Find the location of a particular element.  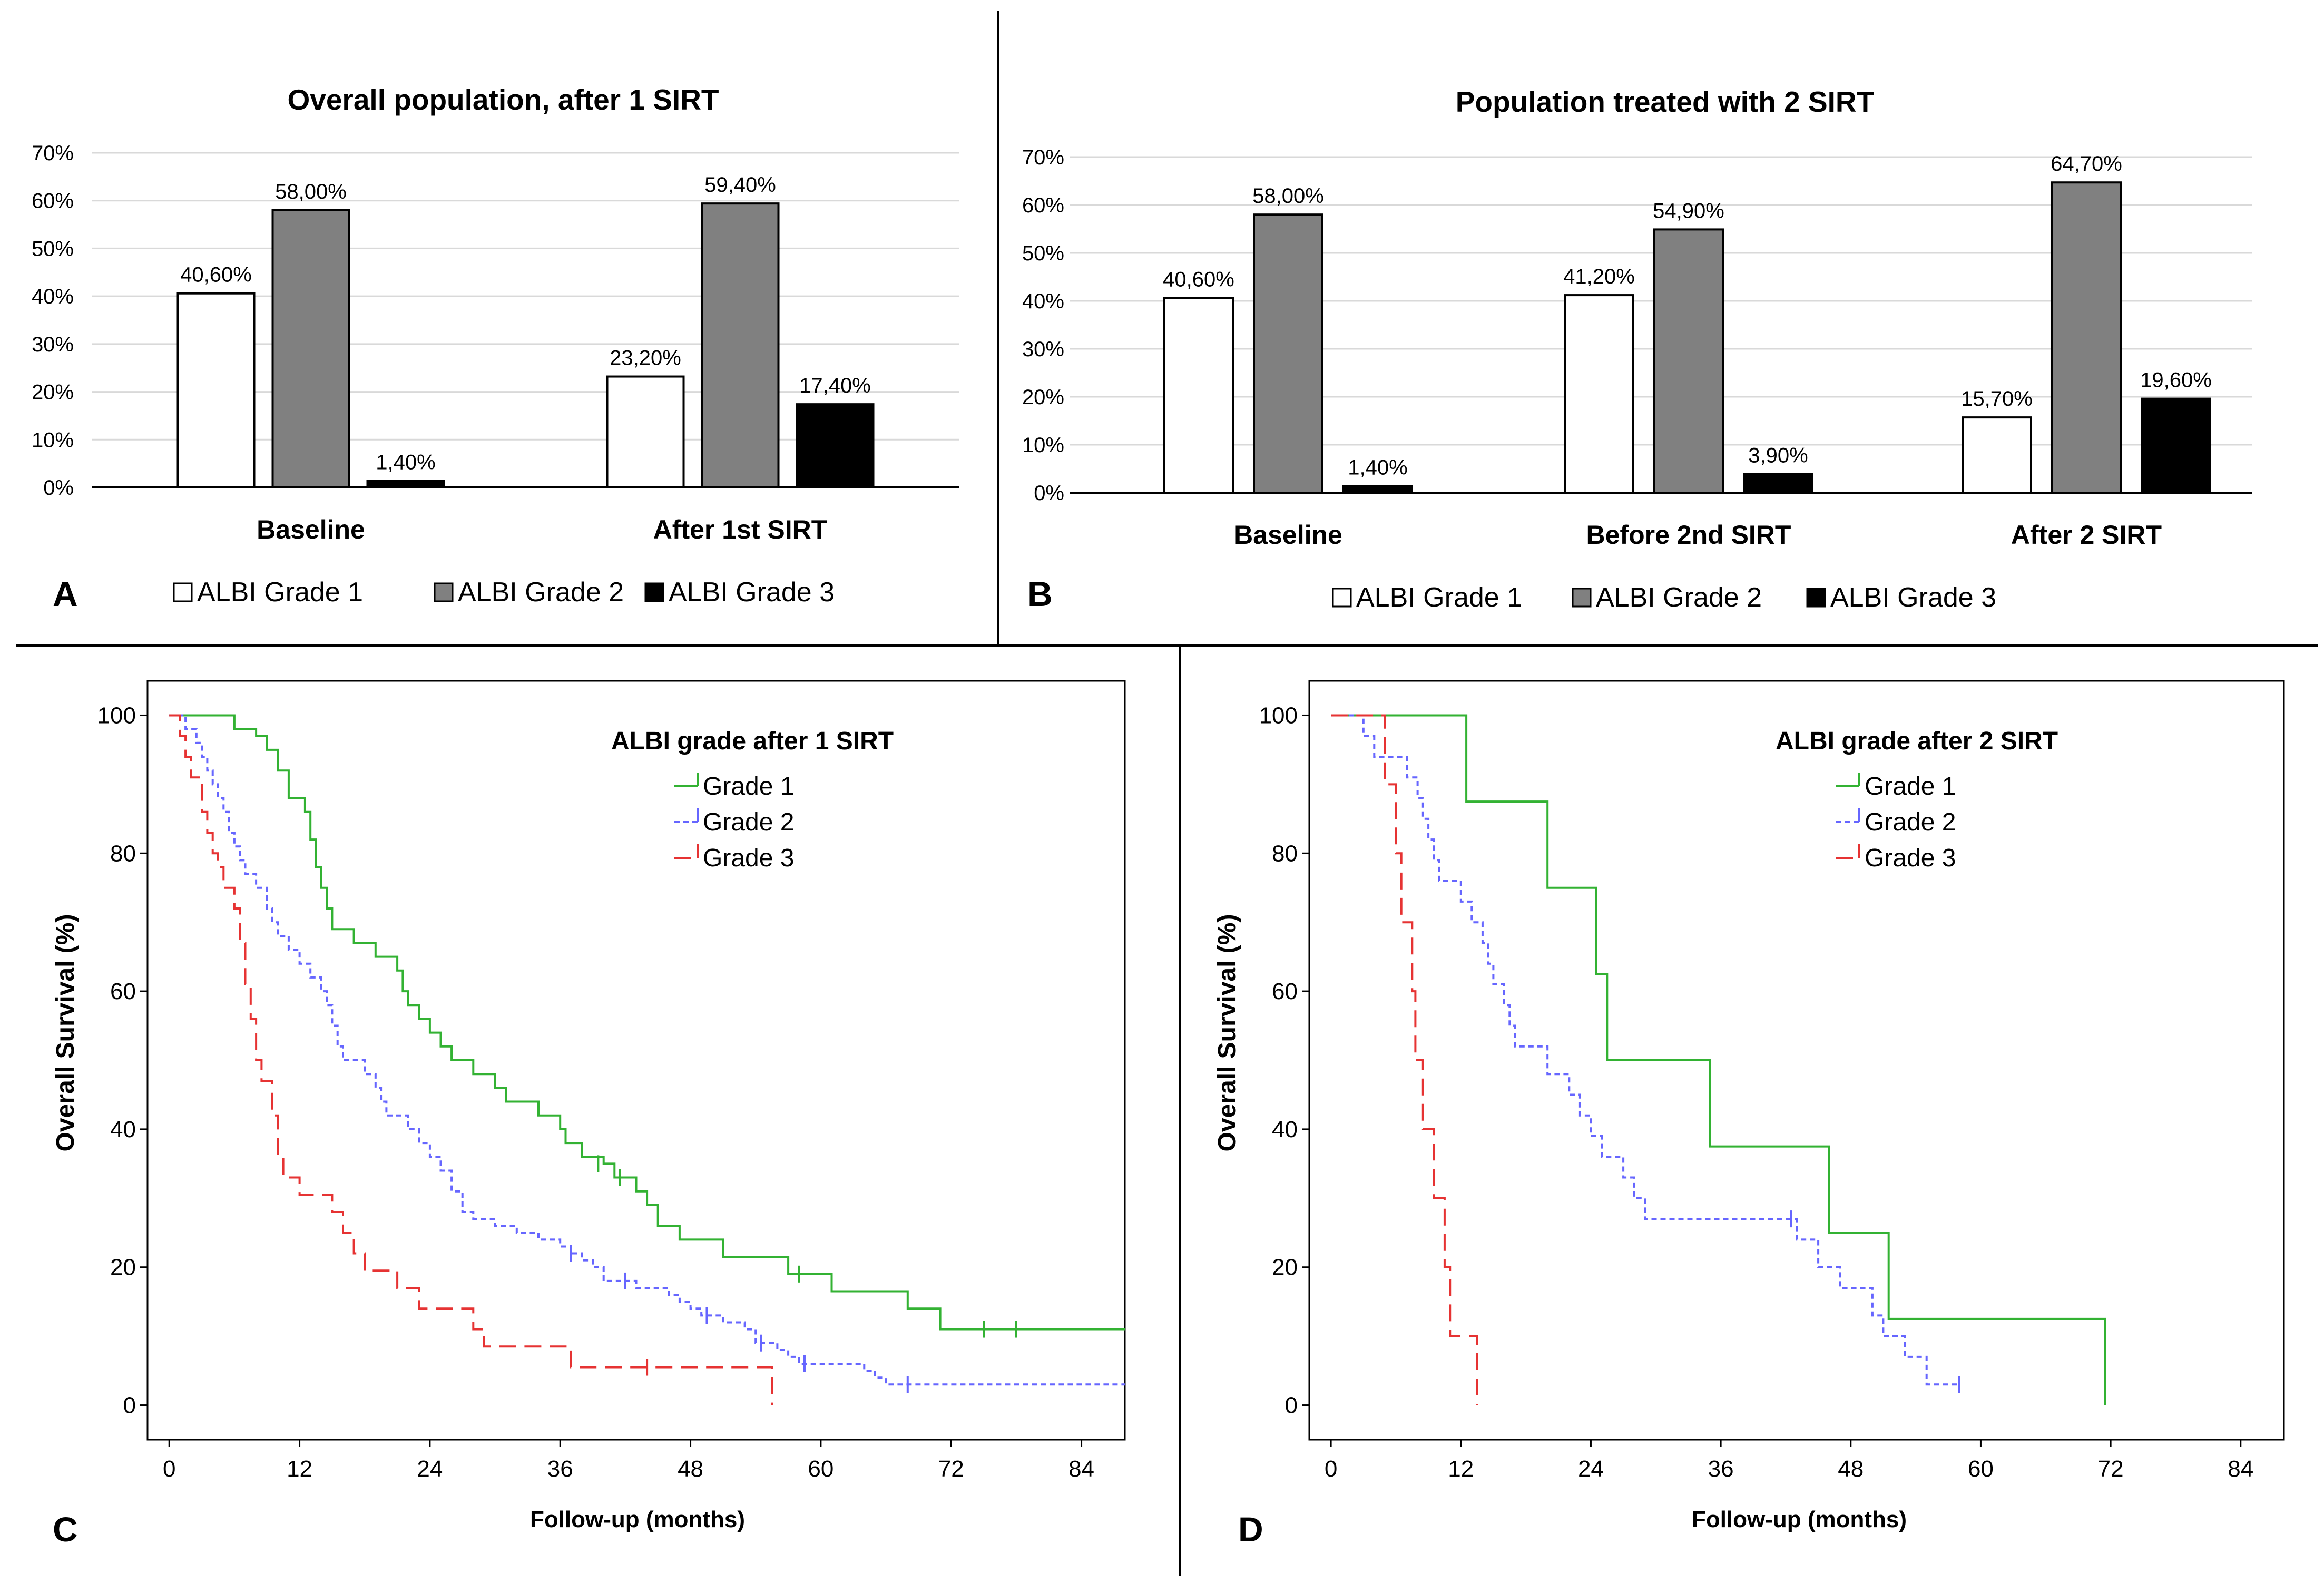

y-tick-label: 40 is located at coordinates (1285, 1129).